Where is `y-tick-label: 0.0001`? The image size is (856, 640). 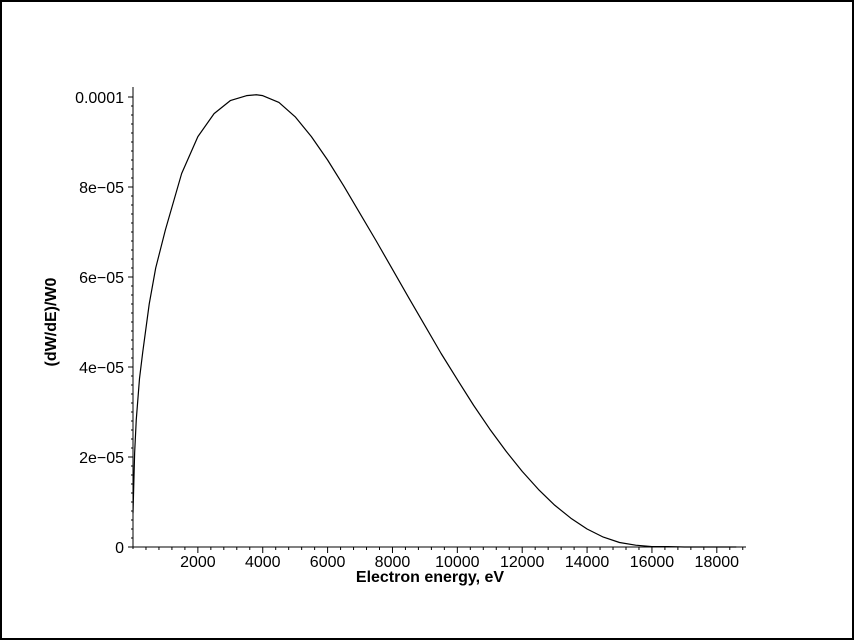
y-tick-label: 0.0001 is located at coordinates (99, 98).